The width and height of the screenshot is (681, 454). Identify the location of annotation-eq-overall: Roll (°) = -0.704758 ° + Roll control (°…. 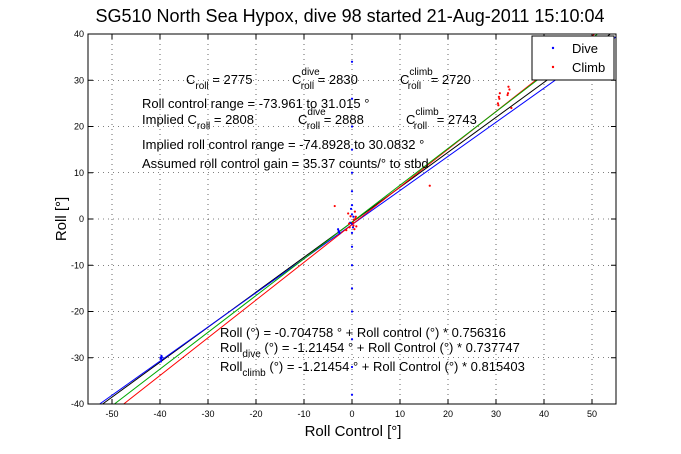
(363, 332).